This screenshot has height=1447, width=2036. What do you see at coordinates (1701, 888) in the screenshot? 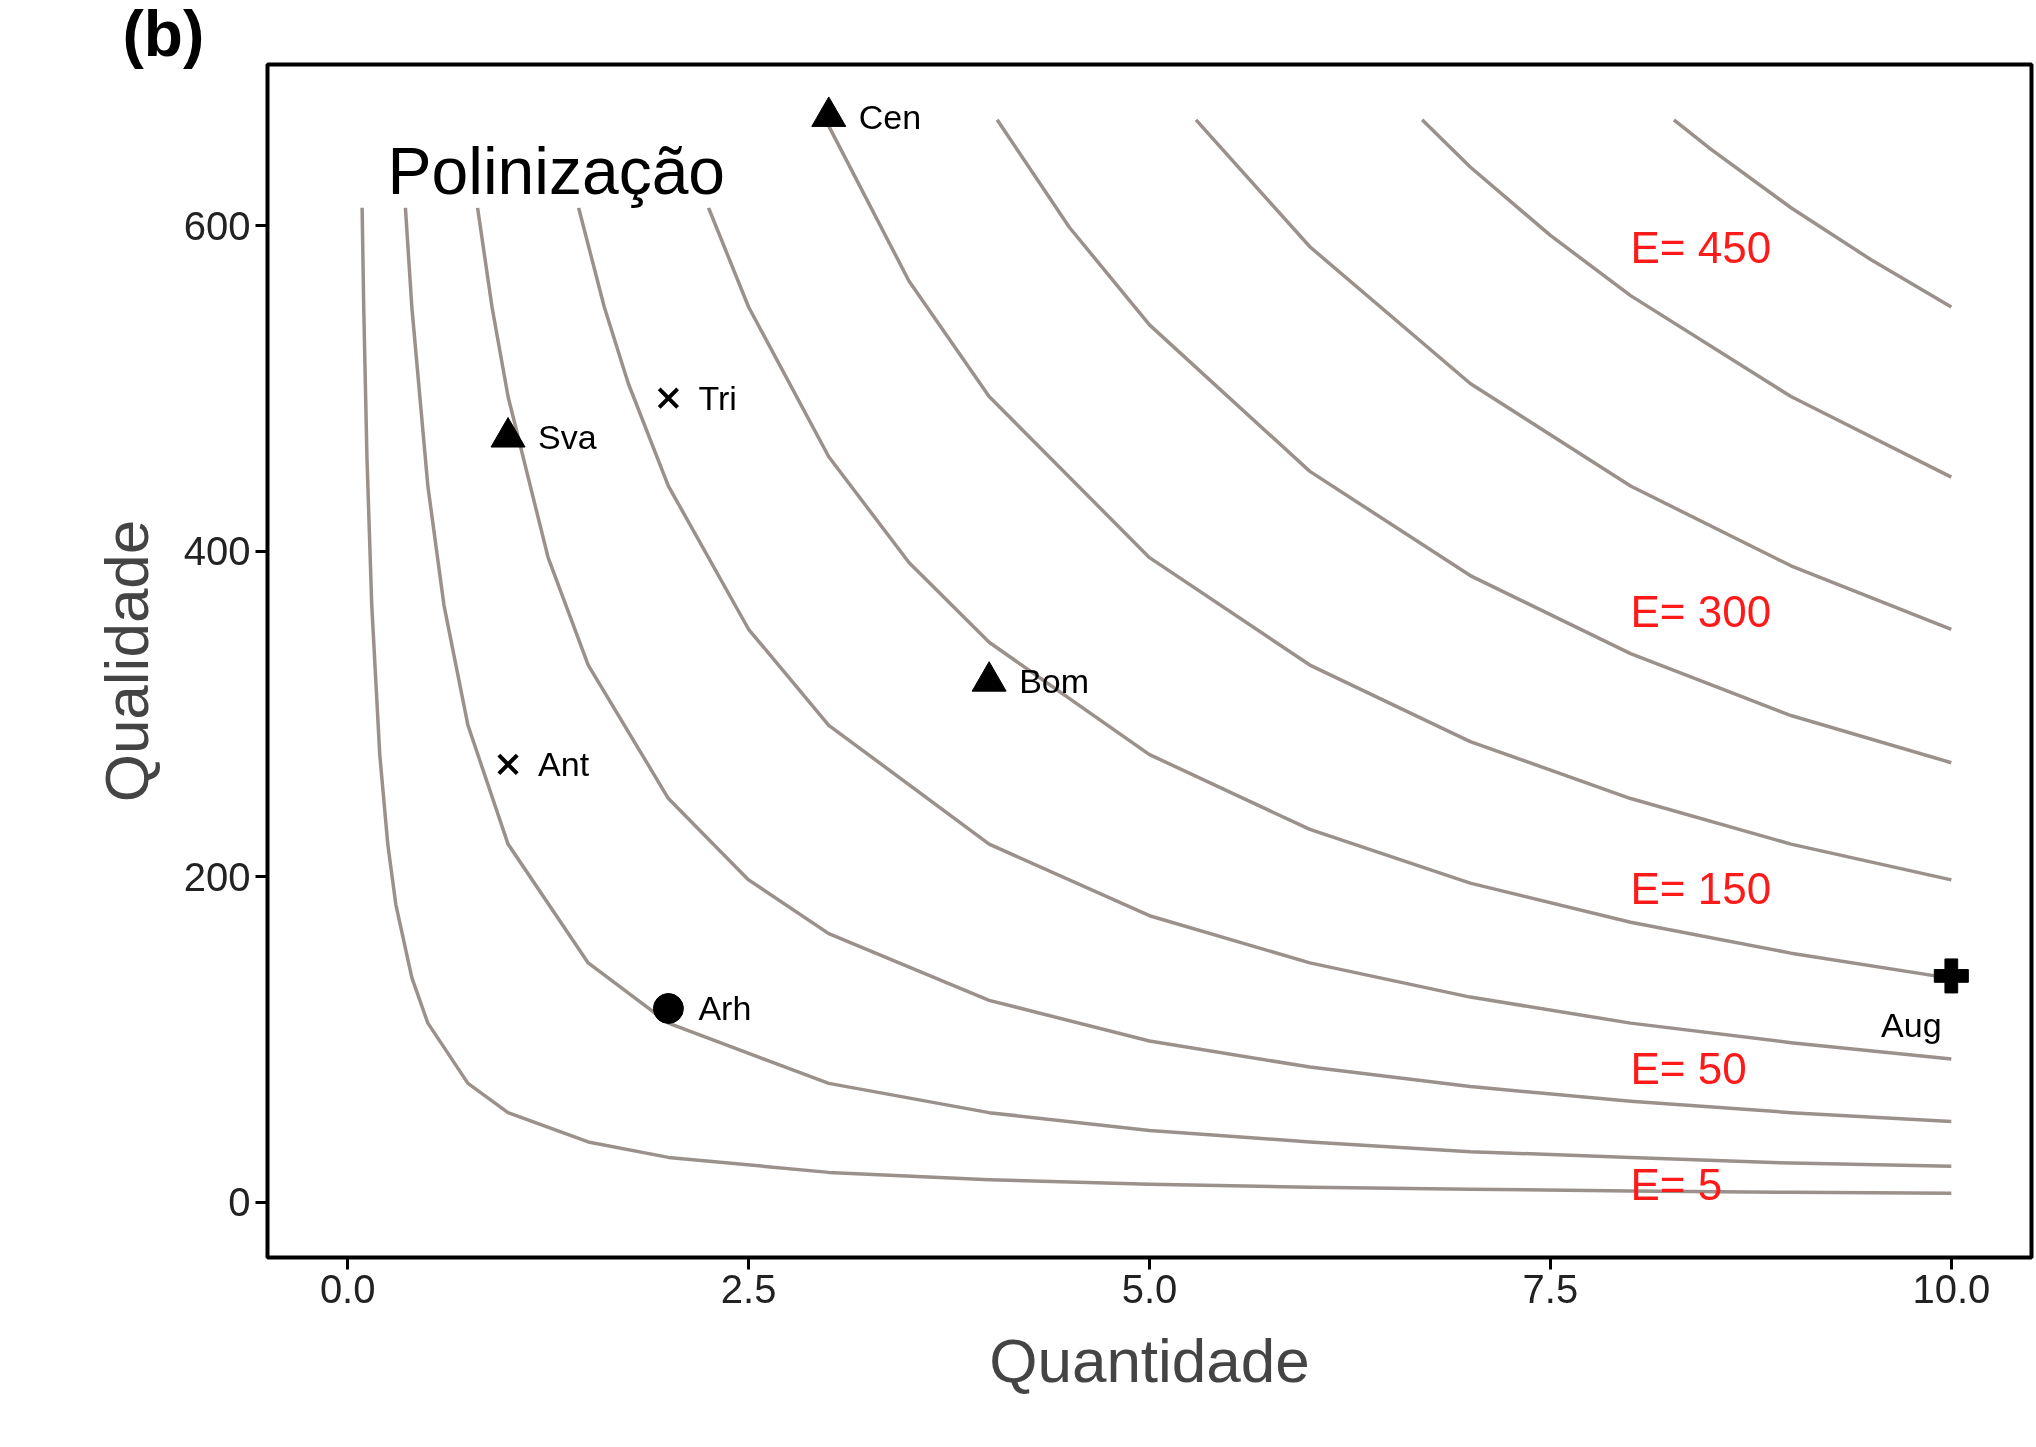
I see `annotation: E= 150` at bounding box center [1701, 888].